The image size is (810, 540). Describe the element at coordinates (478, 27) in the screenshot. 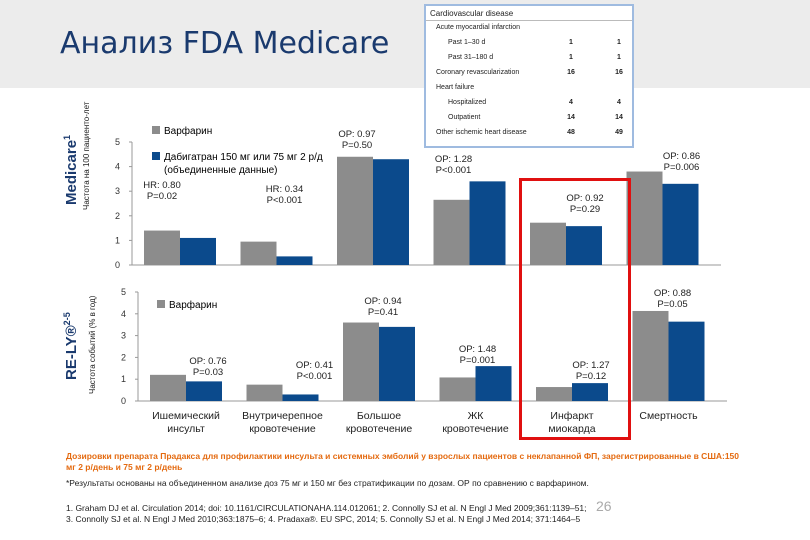

I see `inset-row-label: Acute myocardial infarction` at that location.